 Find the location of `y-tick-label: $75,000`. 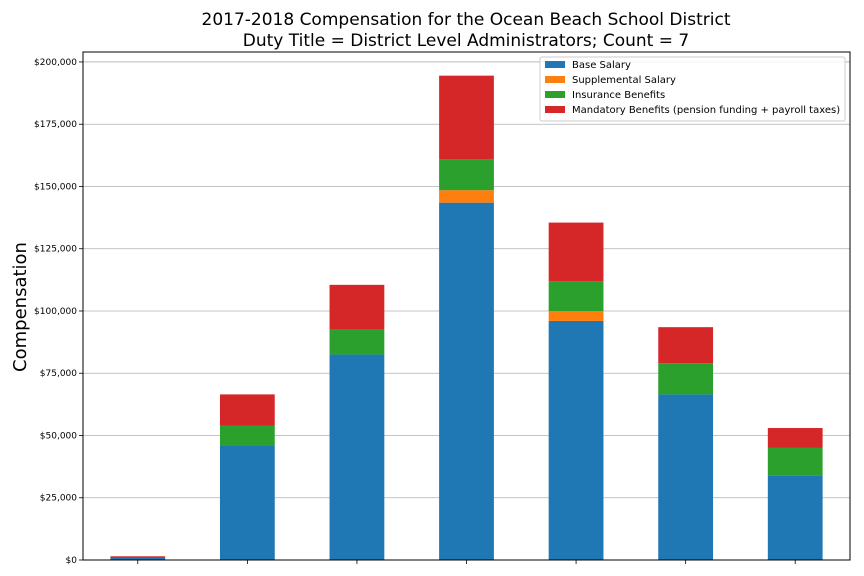

y-tick-label: $75,000 is located at coordinates (58, 374).